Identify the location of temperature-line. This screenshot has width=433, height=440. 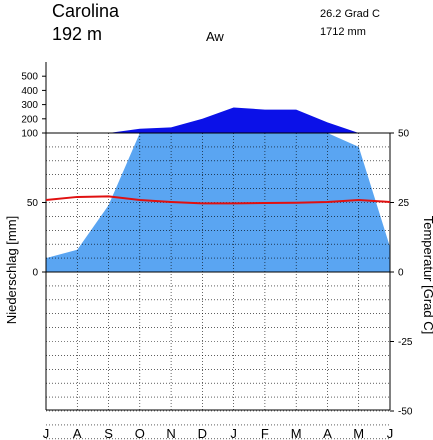
(218, 200).